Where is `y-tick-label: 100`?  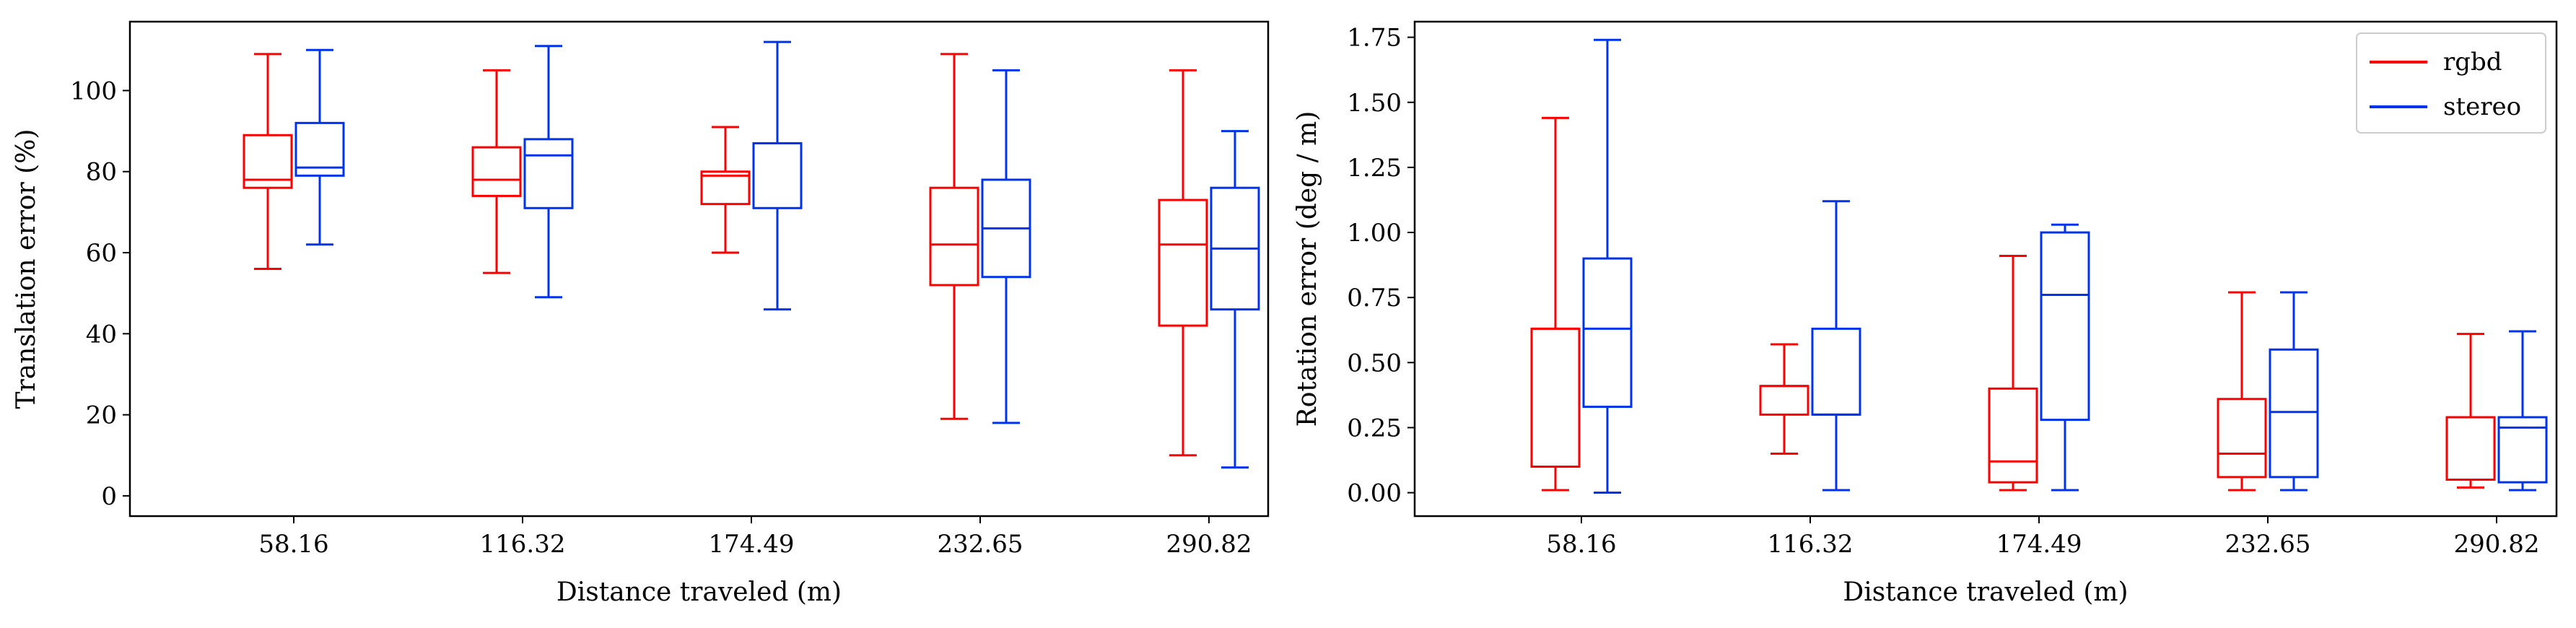 y-tick-label: 100 is located at coordinates (93, 91).